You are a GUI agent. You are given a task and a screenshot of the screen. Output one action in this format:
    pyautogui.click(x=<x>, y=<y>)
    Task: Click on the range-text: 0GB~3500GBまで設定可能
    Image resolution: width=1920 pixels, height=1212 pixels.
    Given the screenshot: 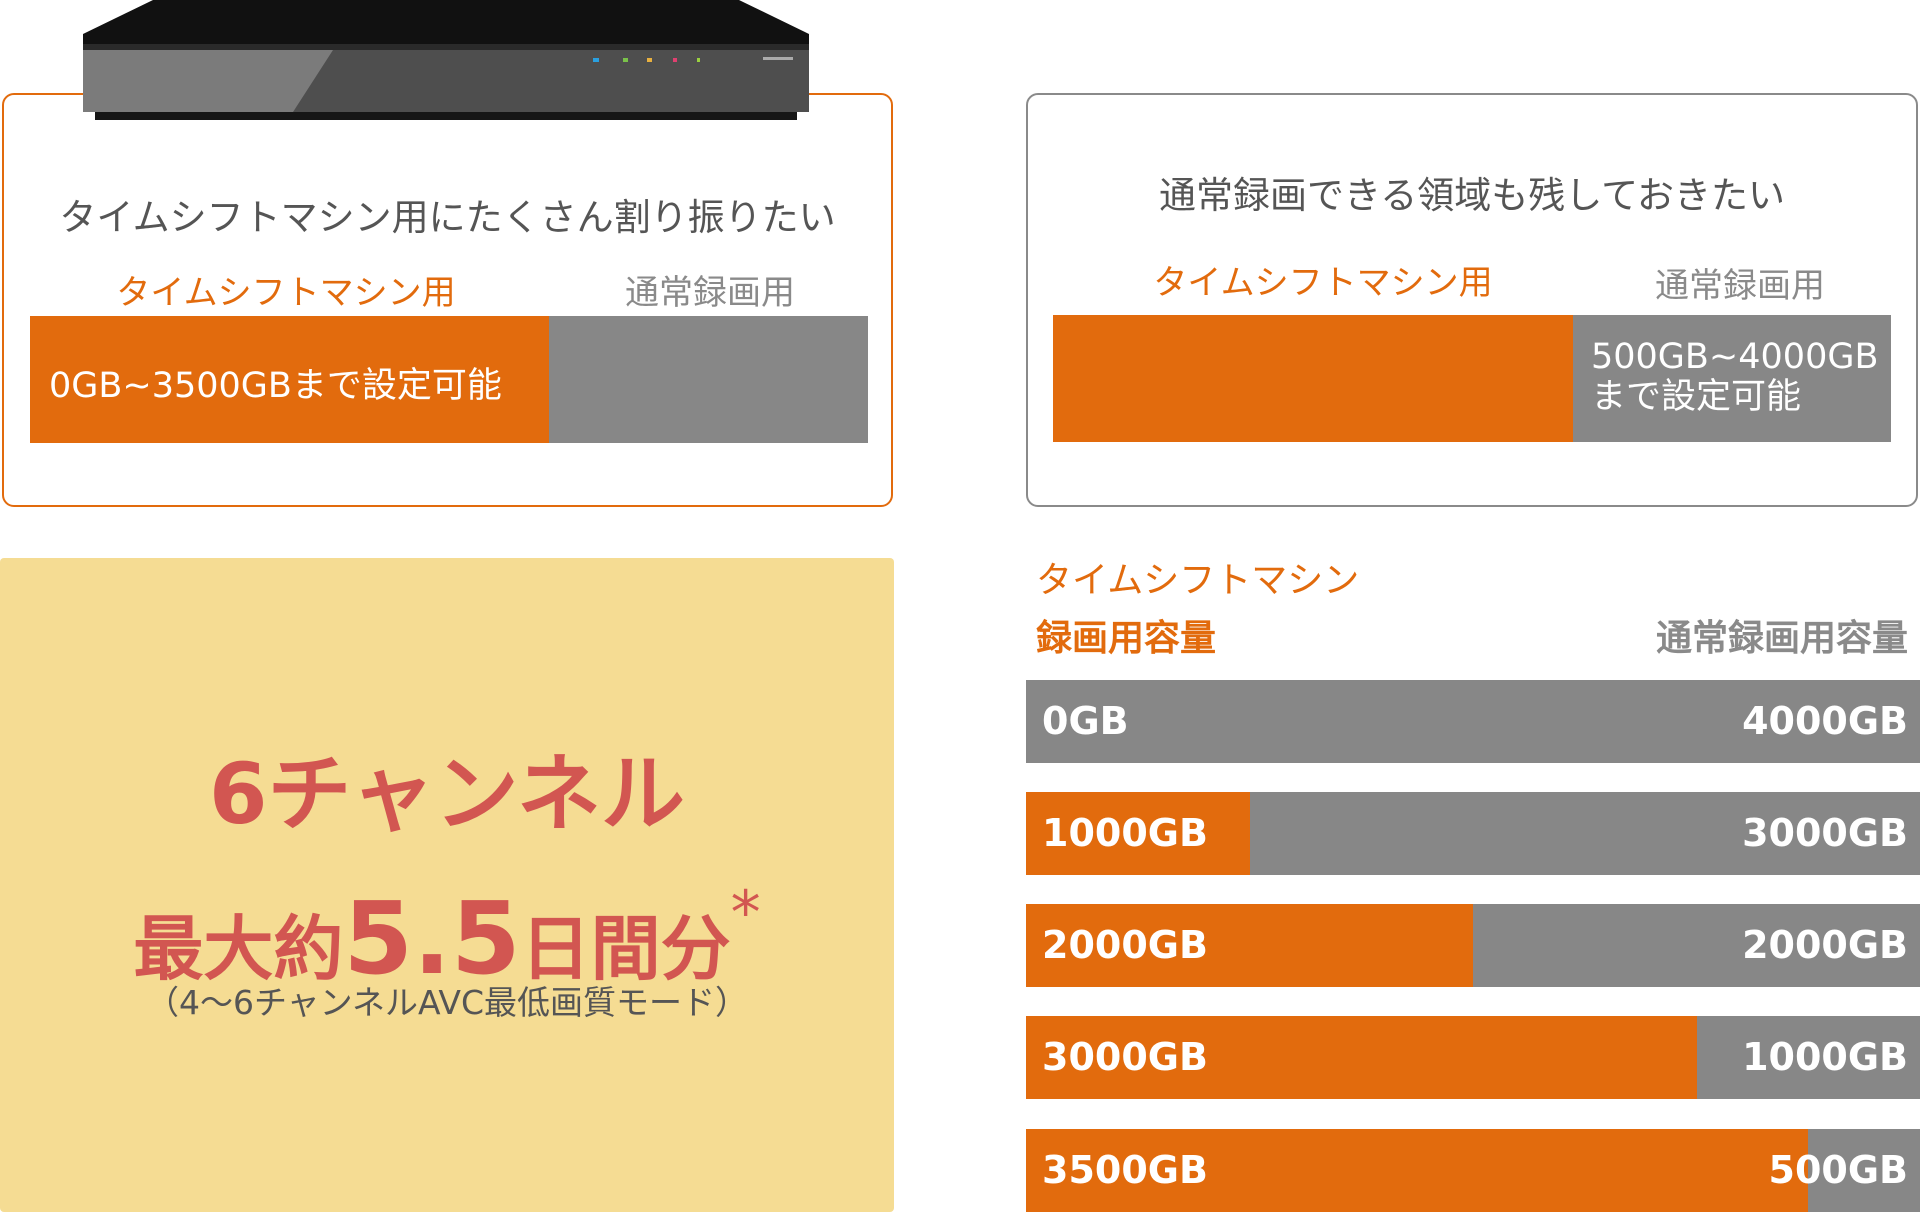 What is the action you would take?
    pyautogui.click(x=275, y=386)
    